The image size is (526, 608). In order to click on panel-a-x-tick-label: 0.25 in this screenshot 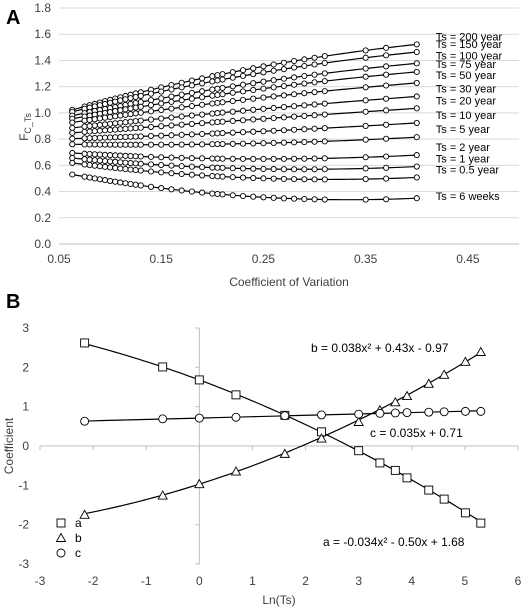, I will do `click(264, 259)`.